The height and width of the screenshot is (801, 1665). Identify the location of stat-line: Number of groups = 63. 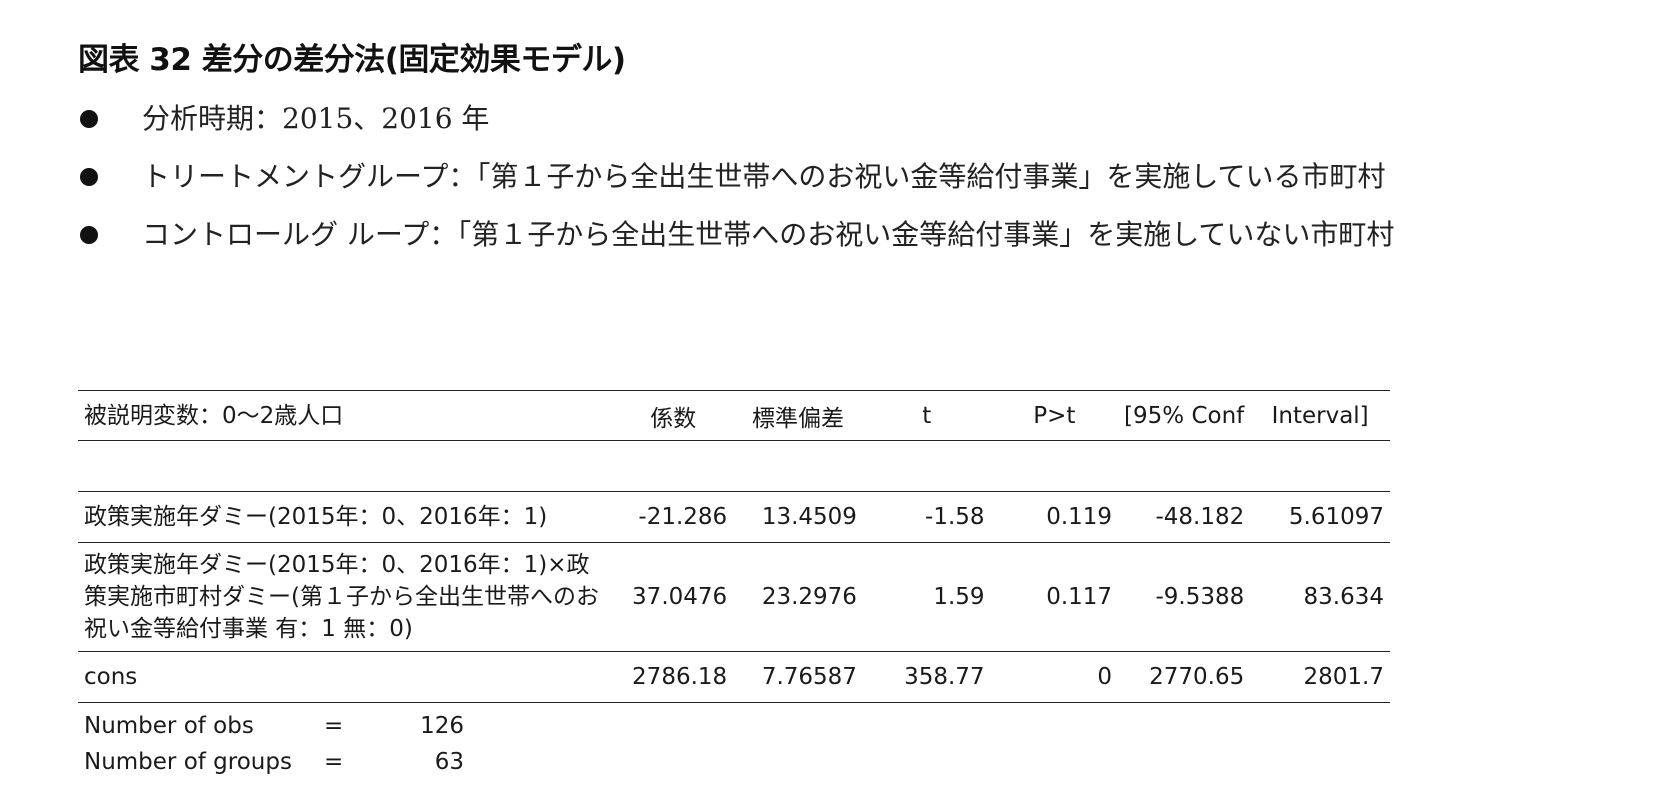
(274, 762).